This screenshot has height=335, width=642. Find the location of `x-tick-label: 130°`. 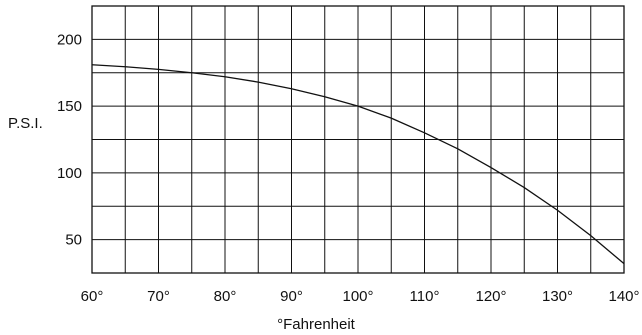

x-tick-label: 130° is located at coordinates (557, 296).